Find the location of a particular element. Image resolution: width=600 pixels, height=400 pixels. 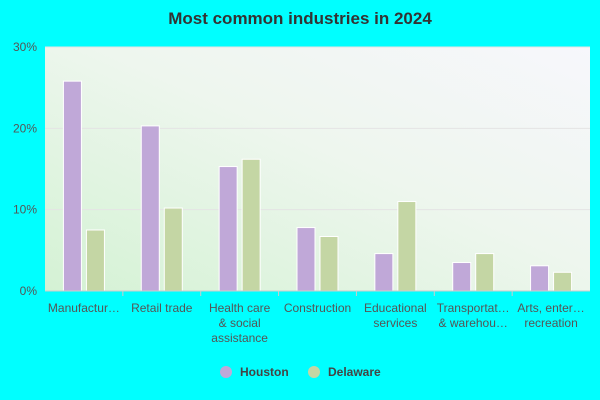

y-axis-ticks: 0% 10% 20% 30% is located at coordinates (25, 169).